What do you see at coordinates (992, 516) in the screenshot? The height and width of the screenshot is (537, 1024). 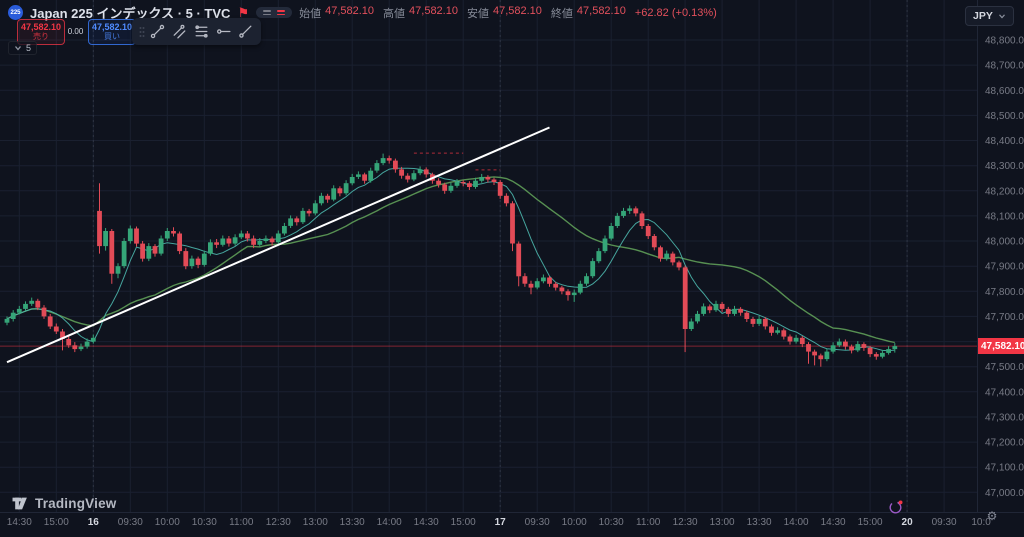 I see `axis-settings-gear-icon: ⚙` at bounding box center [992, 516].